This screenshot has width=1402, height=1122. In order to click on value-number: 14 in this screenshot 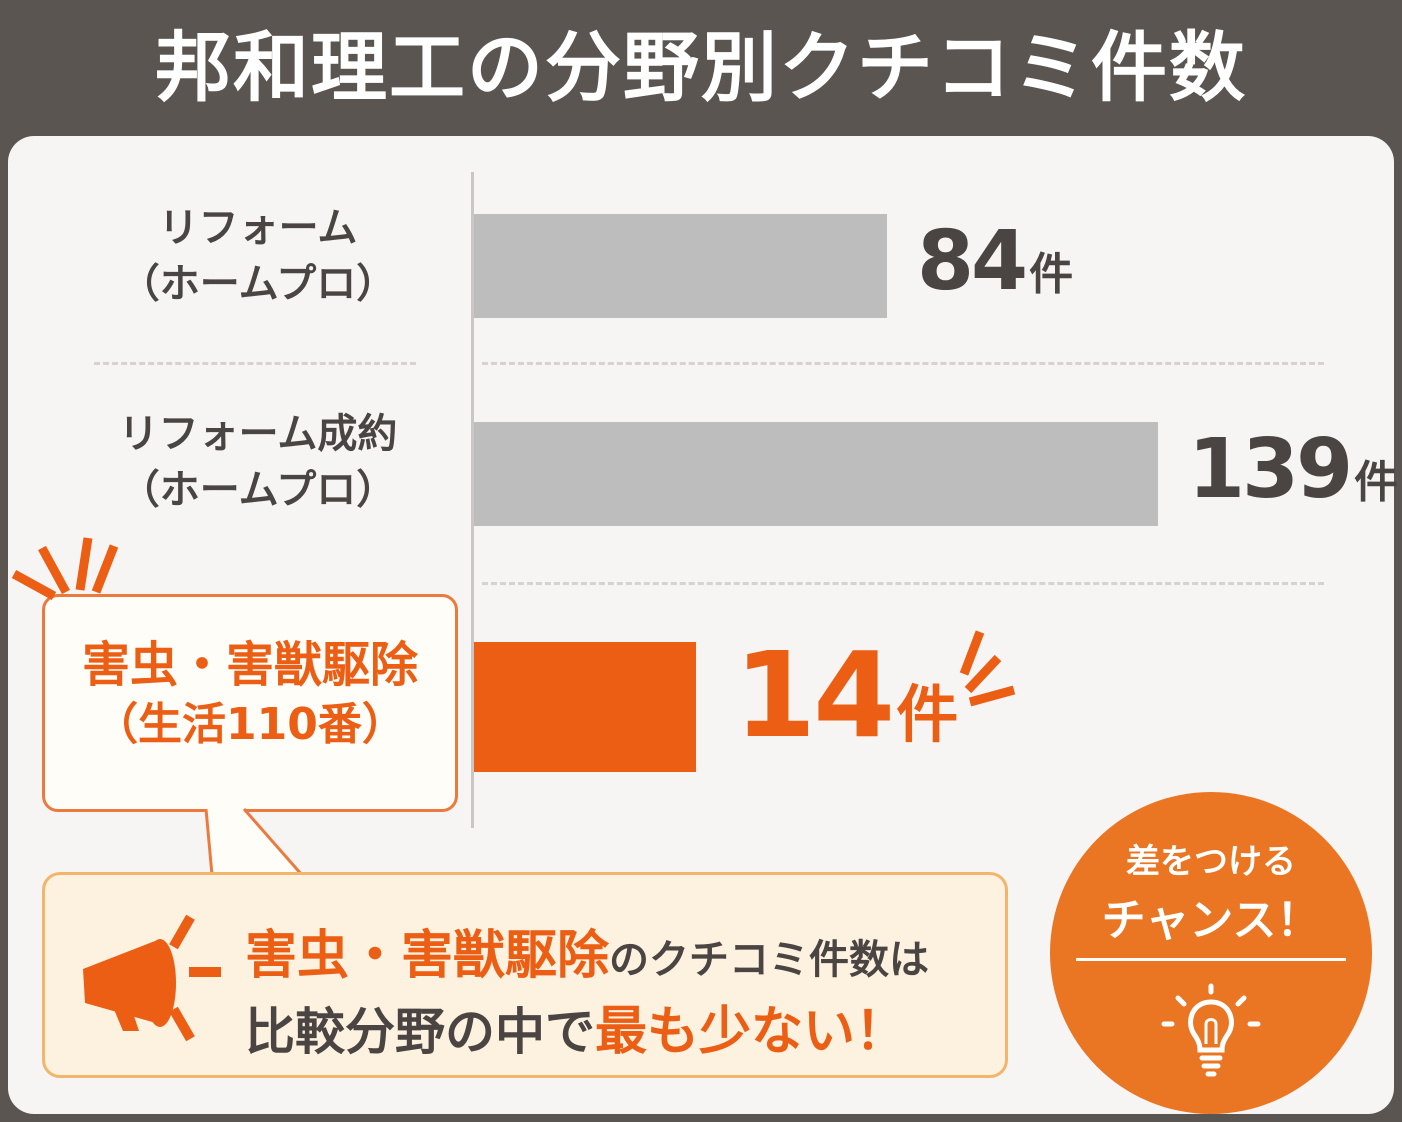, I will do `click(814, 695)`.